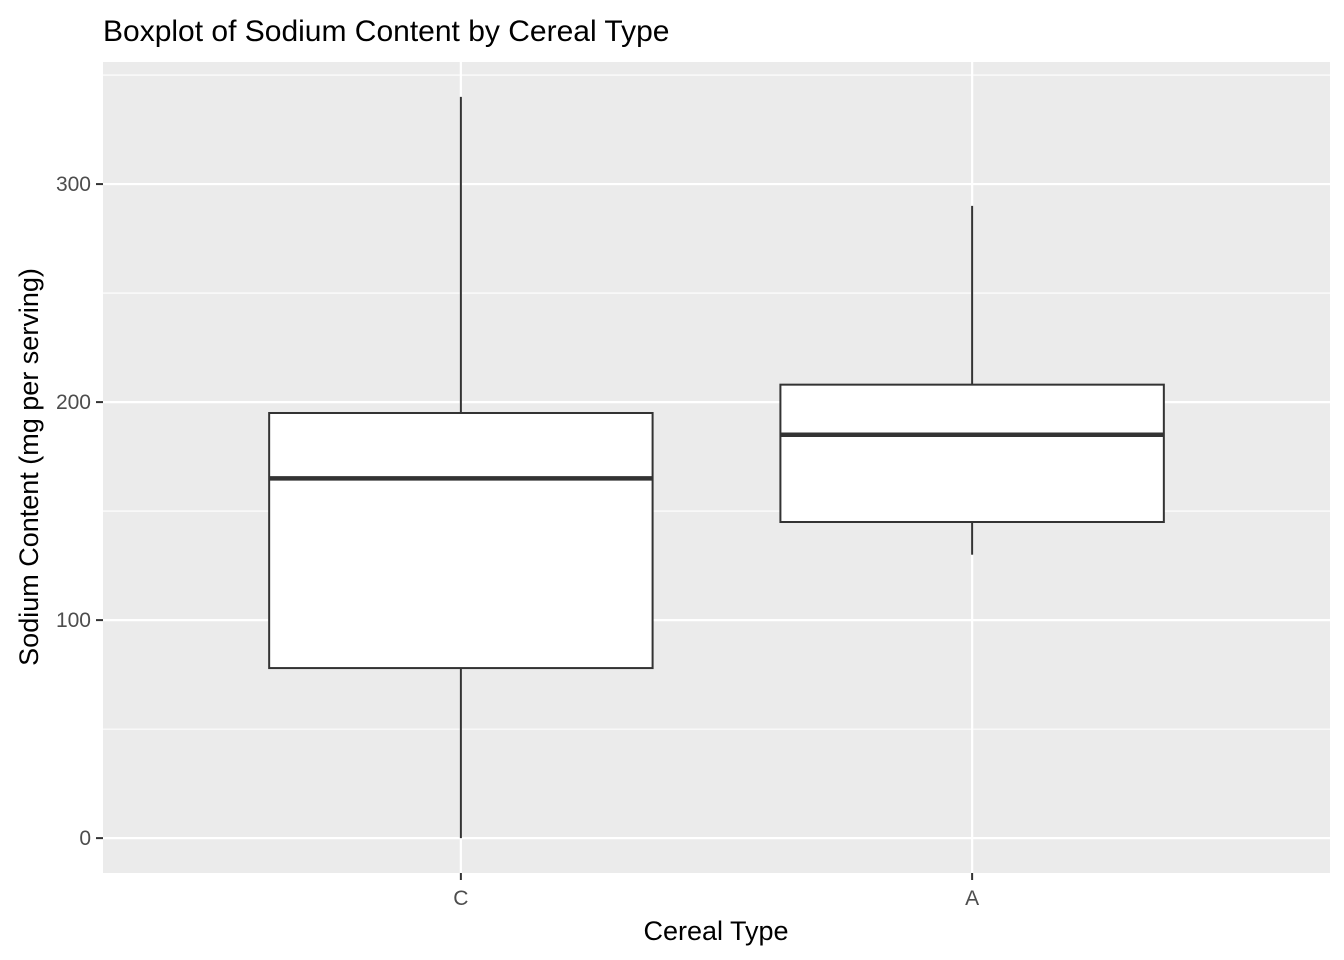  I want to click on y-tick-label: 0, so click(85, 838).